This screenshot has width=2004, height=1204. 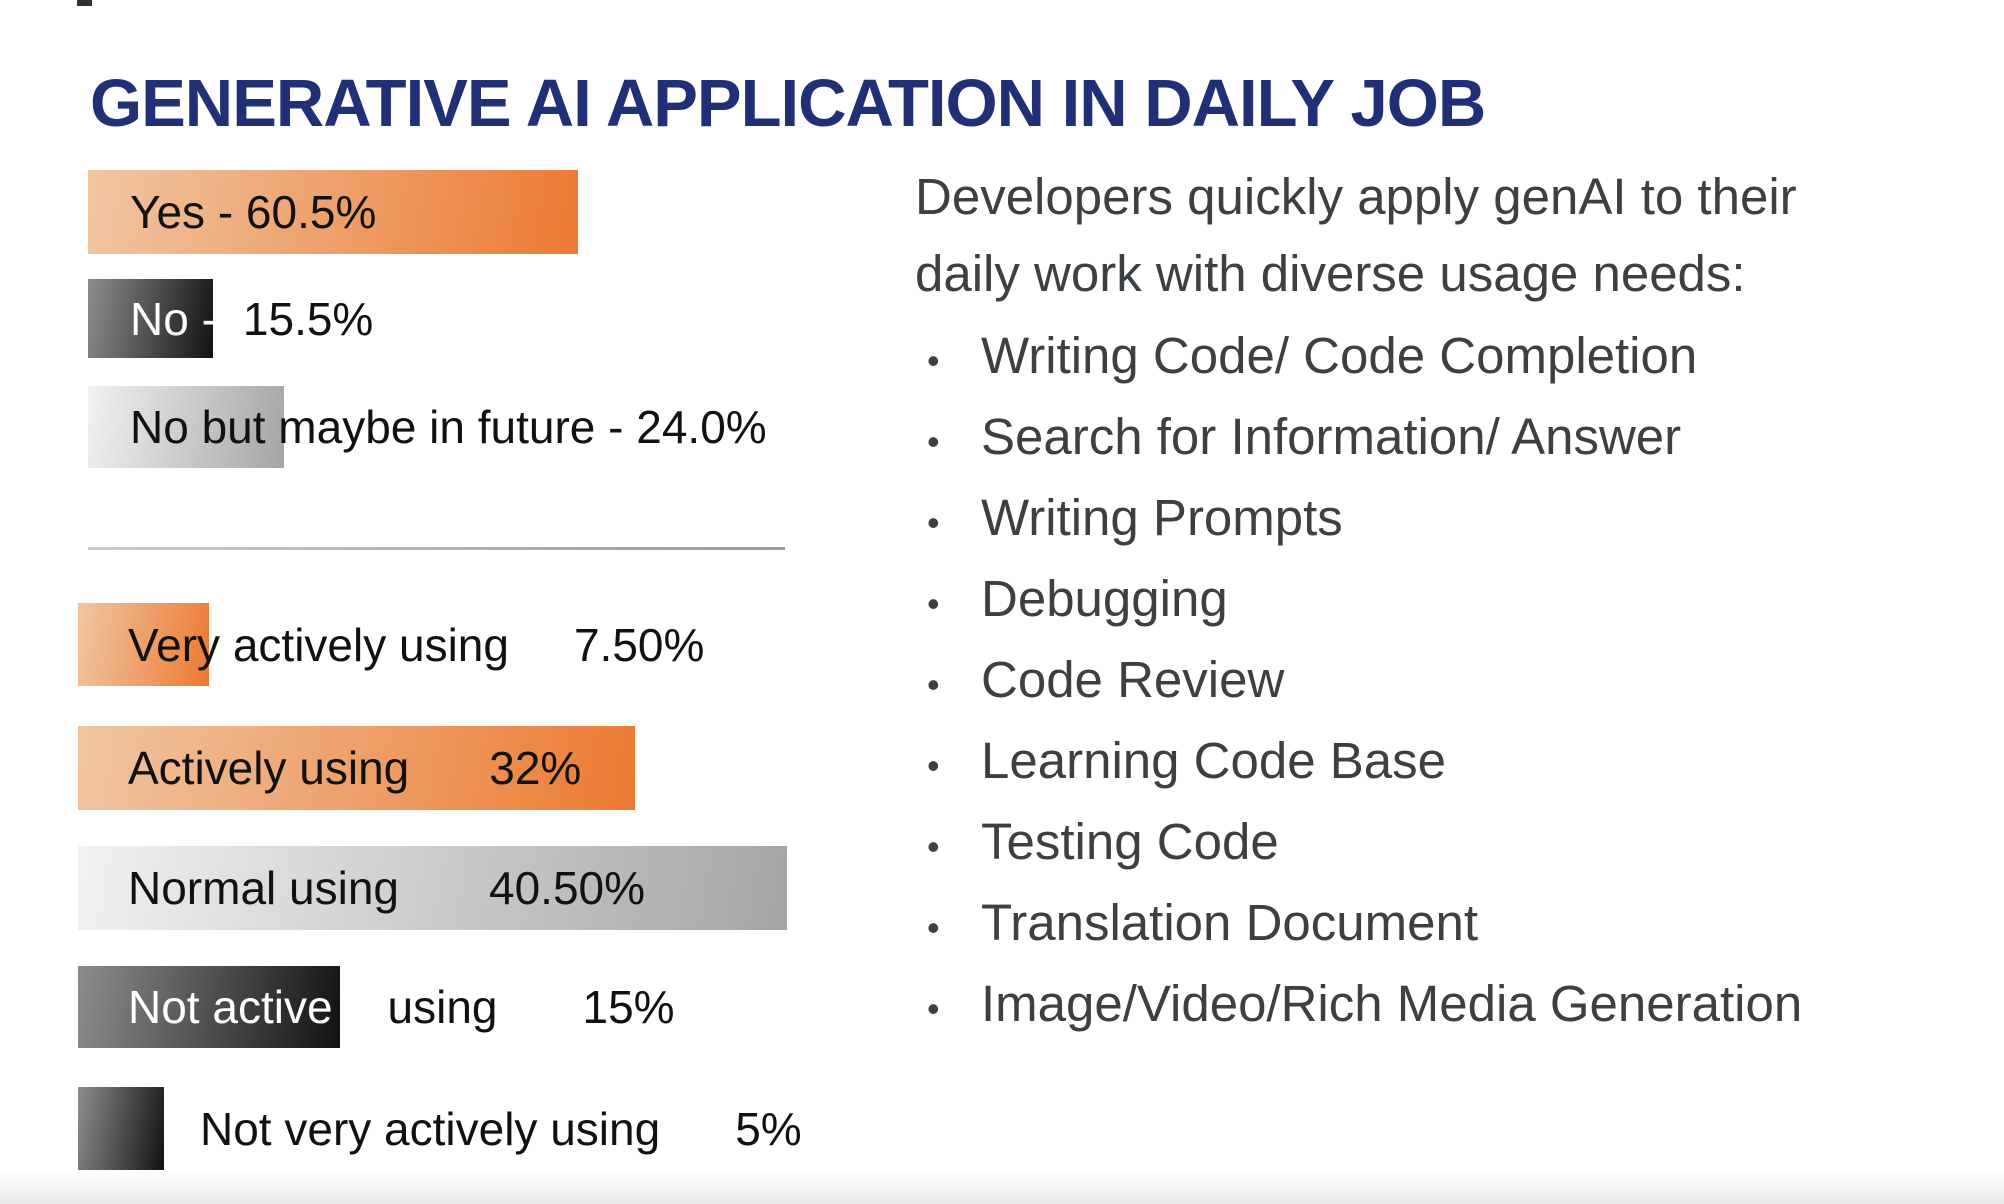 What do you see at coordinates (186, 427) in the screenshot?
I see `bar-no-but` at bounding box center [186, 427].